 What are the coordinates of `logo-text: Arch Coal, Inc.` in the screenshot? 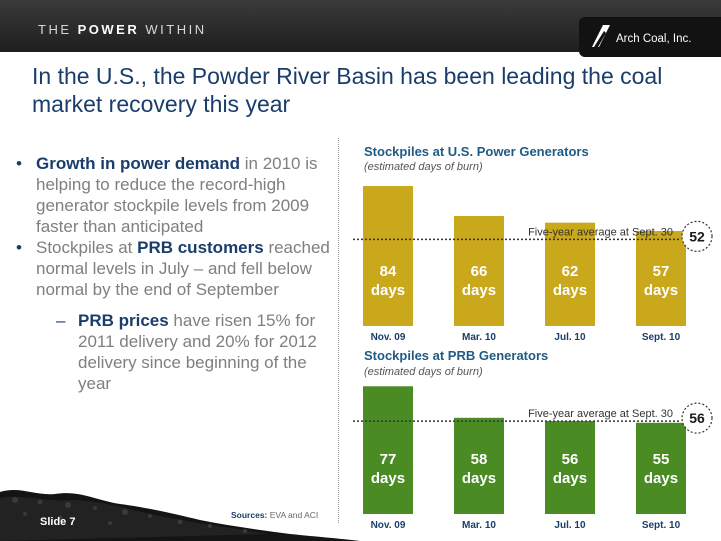 It's located at (654, 39).